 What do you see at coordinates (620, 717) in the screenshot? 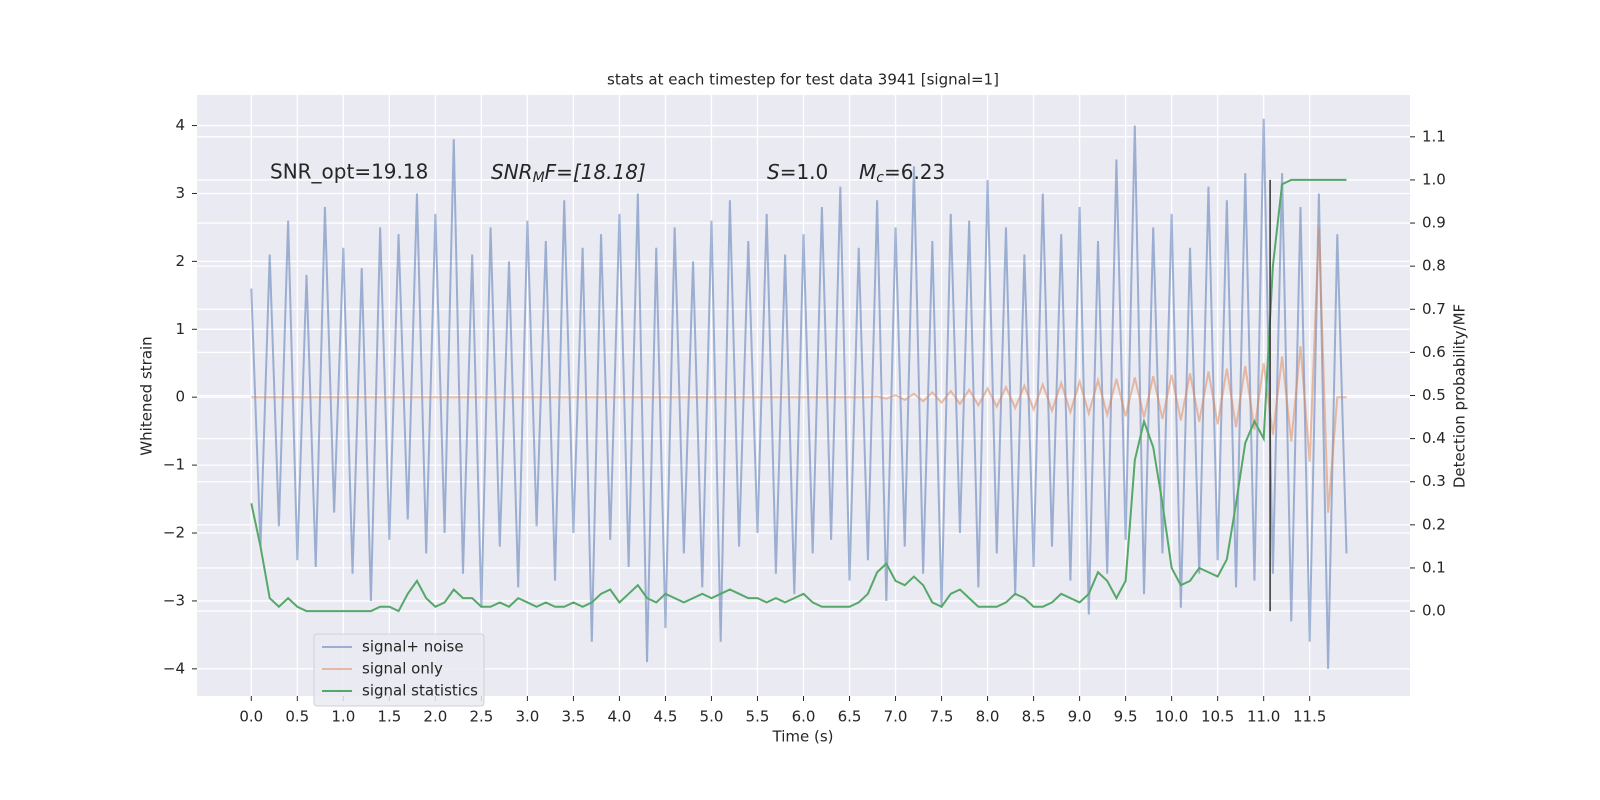
I see `x-tick-label: 4.0` at bounding box center [620, 717].